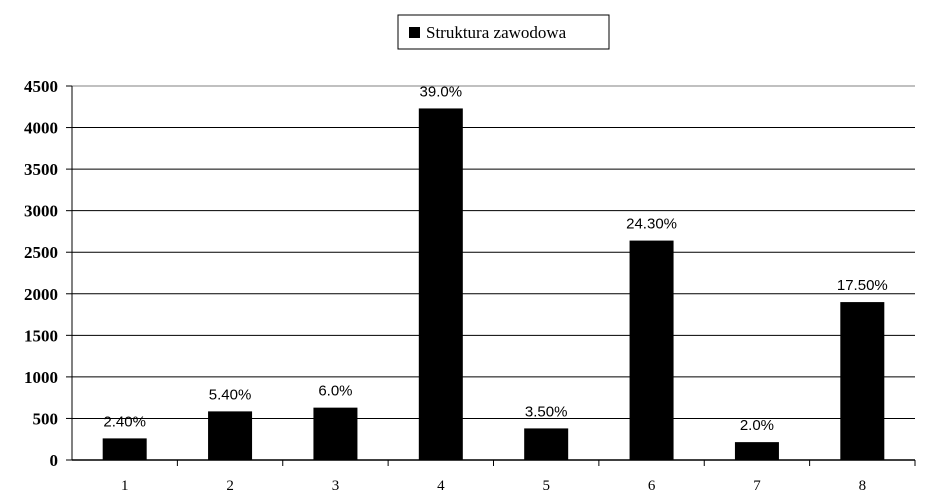 The height and width of the screenshot is (494, 932). I want to click on x-tick-label: 2, so click(230, 486).